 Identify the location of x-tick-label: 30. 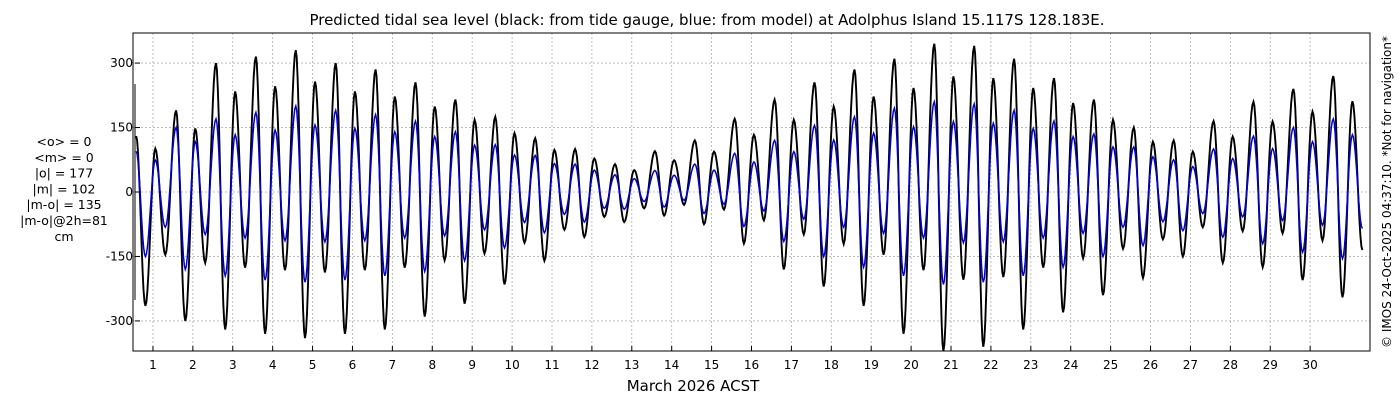
(1310, 365).